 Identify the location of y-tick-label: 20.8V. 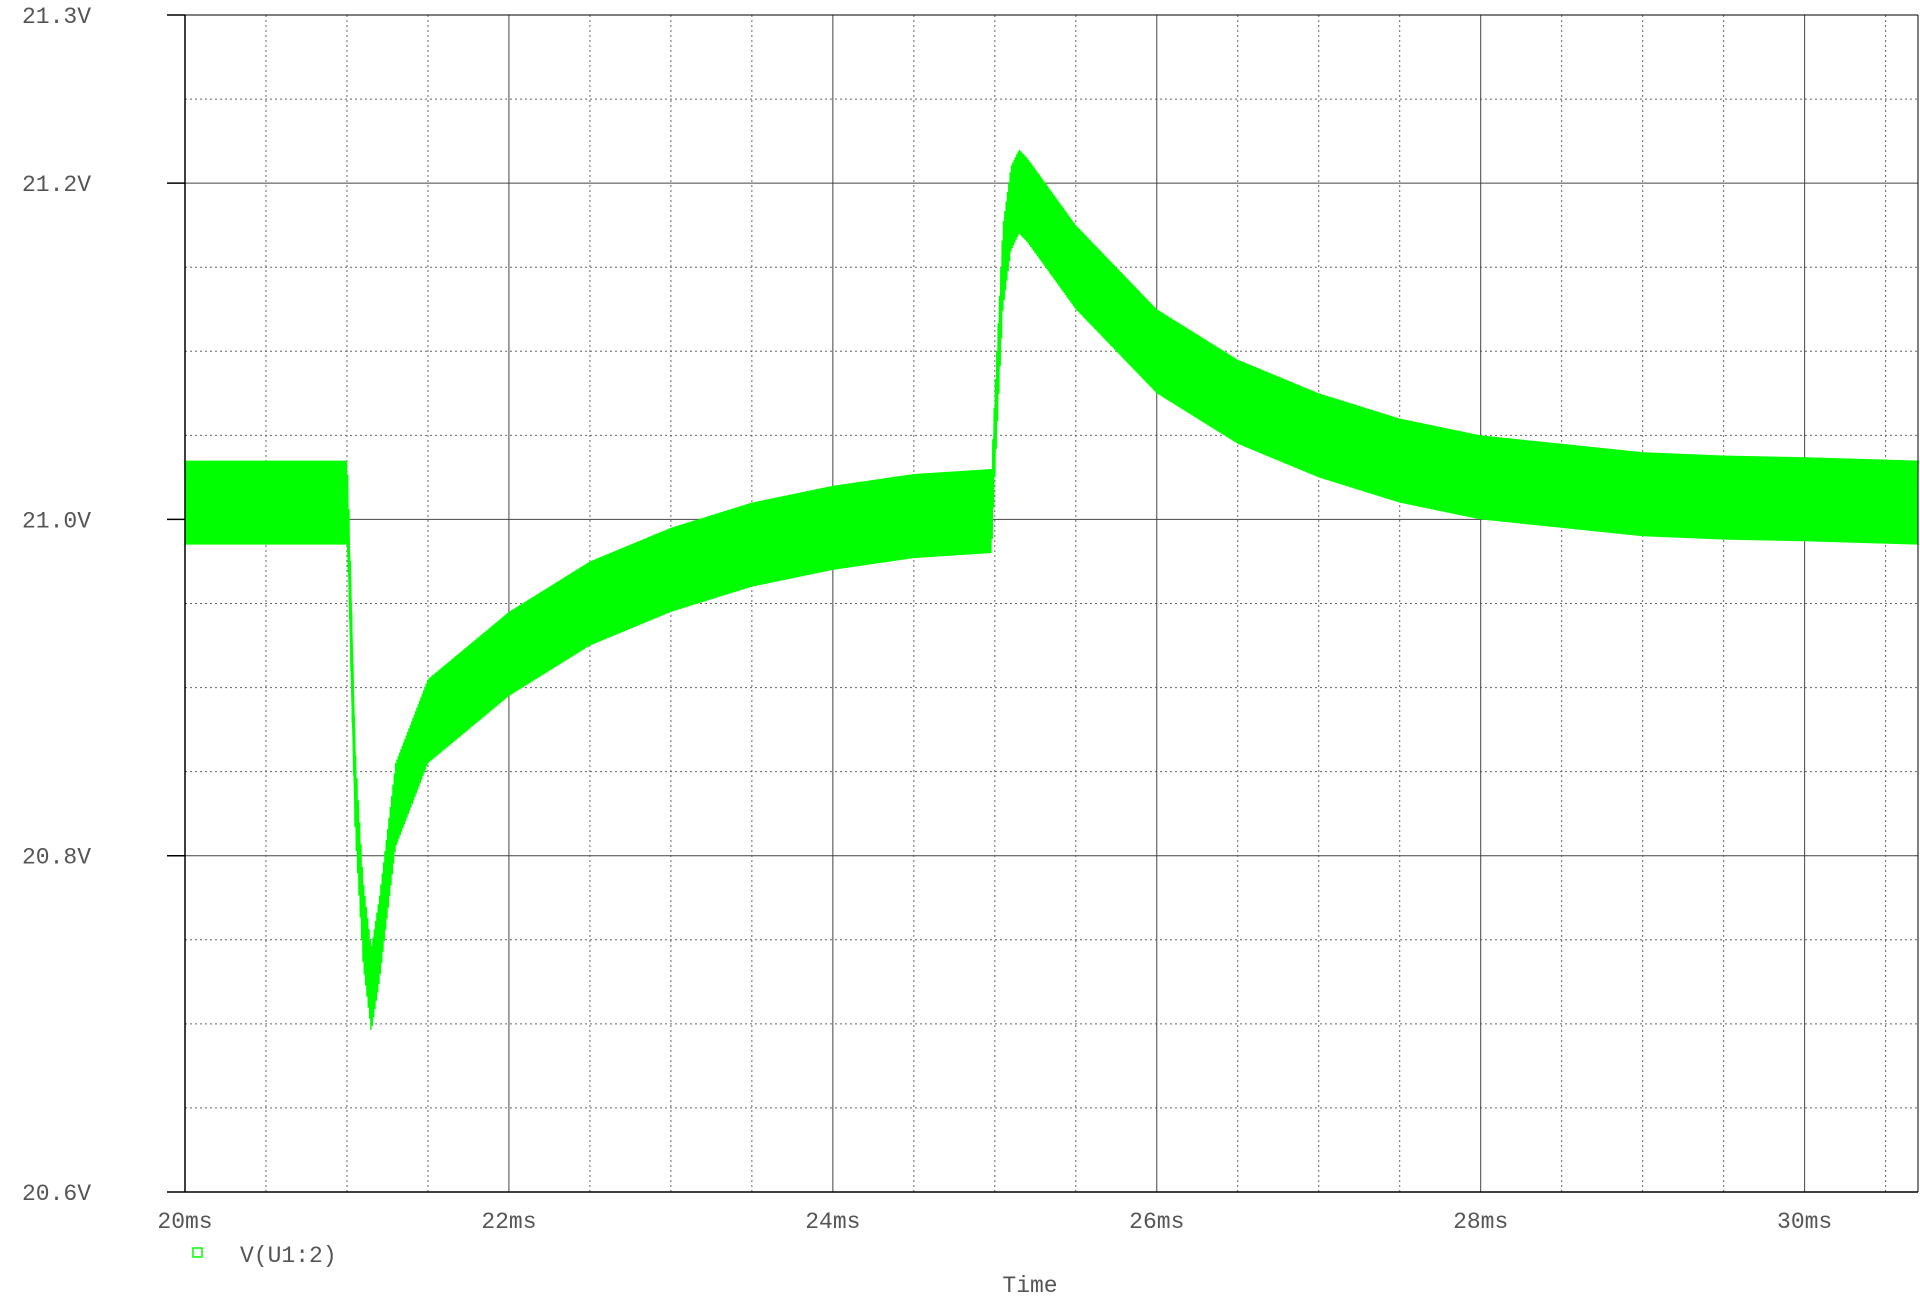
(56, 858).